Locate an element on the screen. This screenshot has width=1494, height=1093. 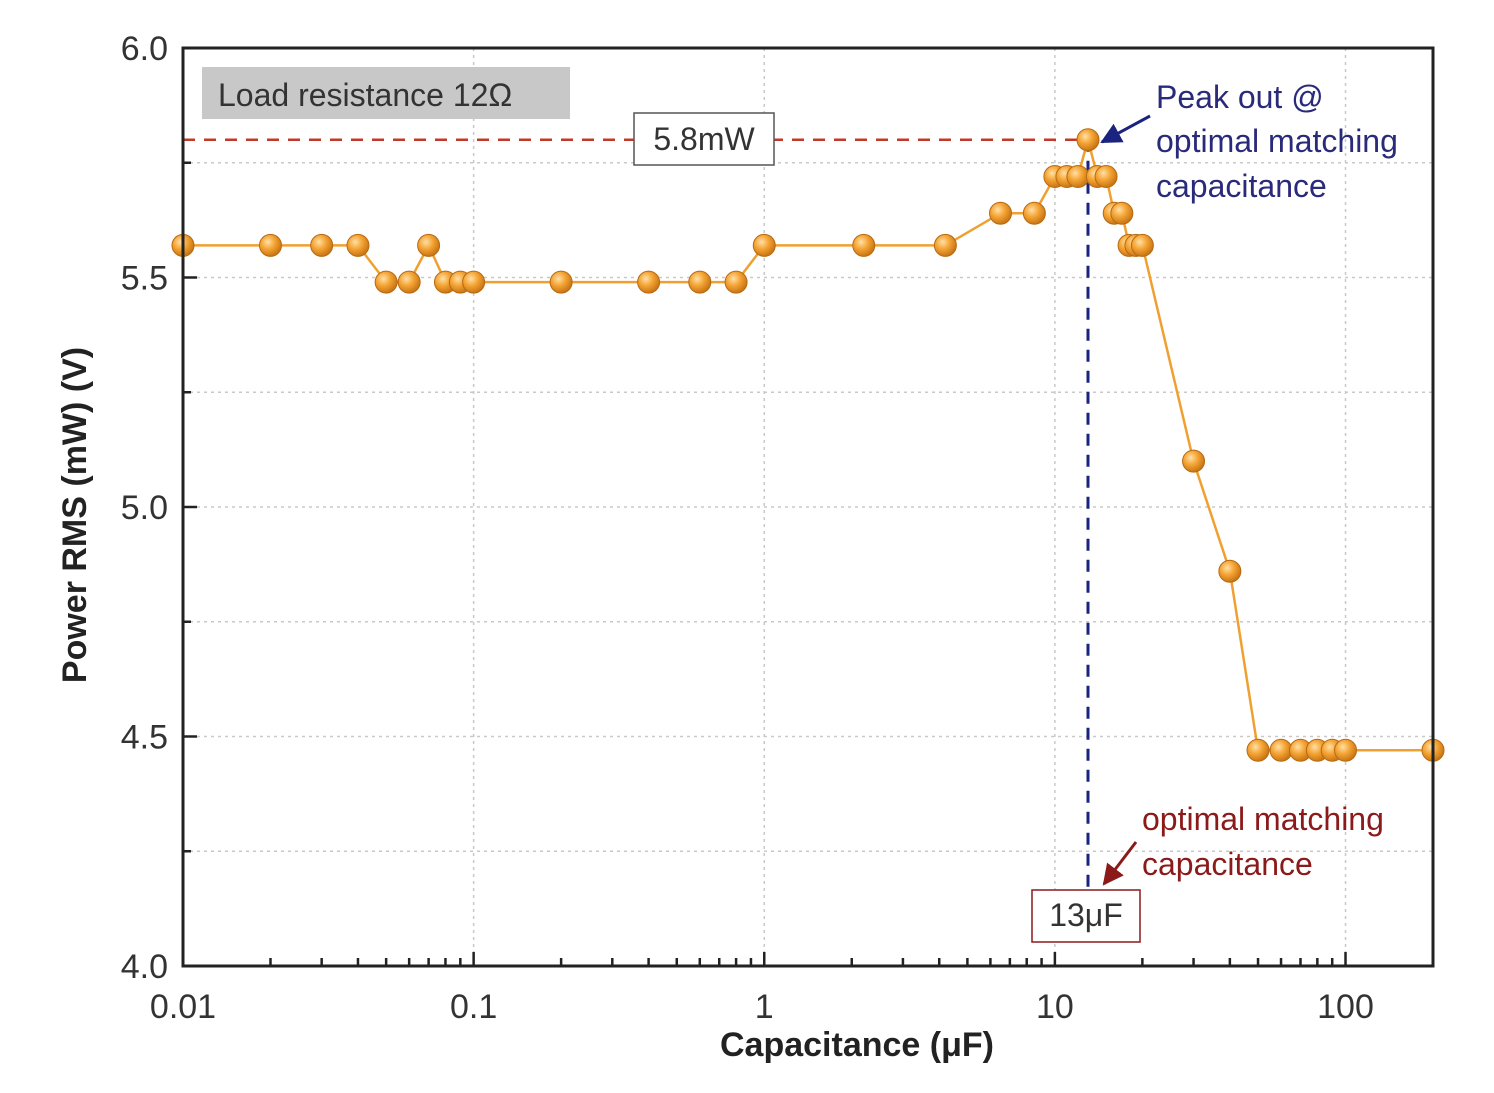
peak-note-line-3: capacitance is located at coordinates (1241, 186).